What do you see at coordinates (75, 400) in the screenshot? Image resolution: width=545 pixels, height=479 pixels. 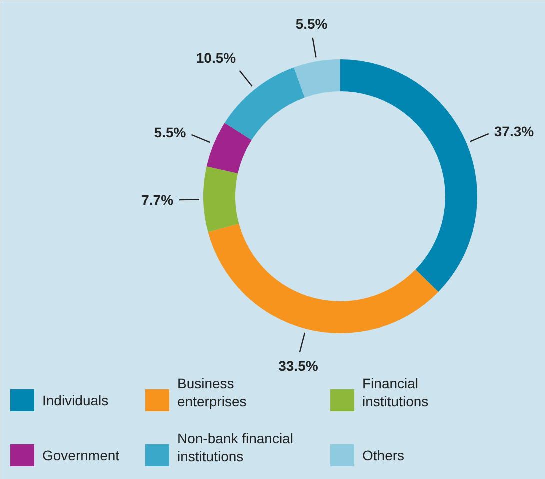 I see `legend-label: Individuals` at bounding box center [75, 400].